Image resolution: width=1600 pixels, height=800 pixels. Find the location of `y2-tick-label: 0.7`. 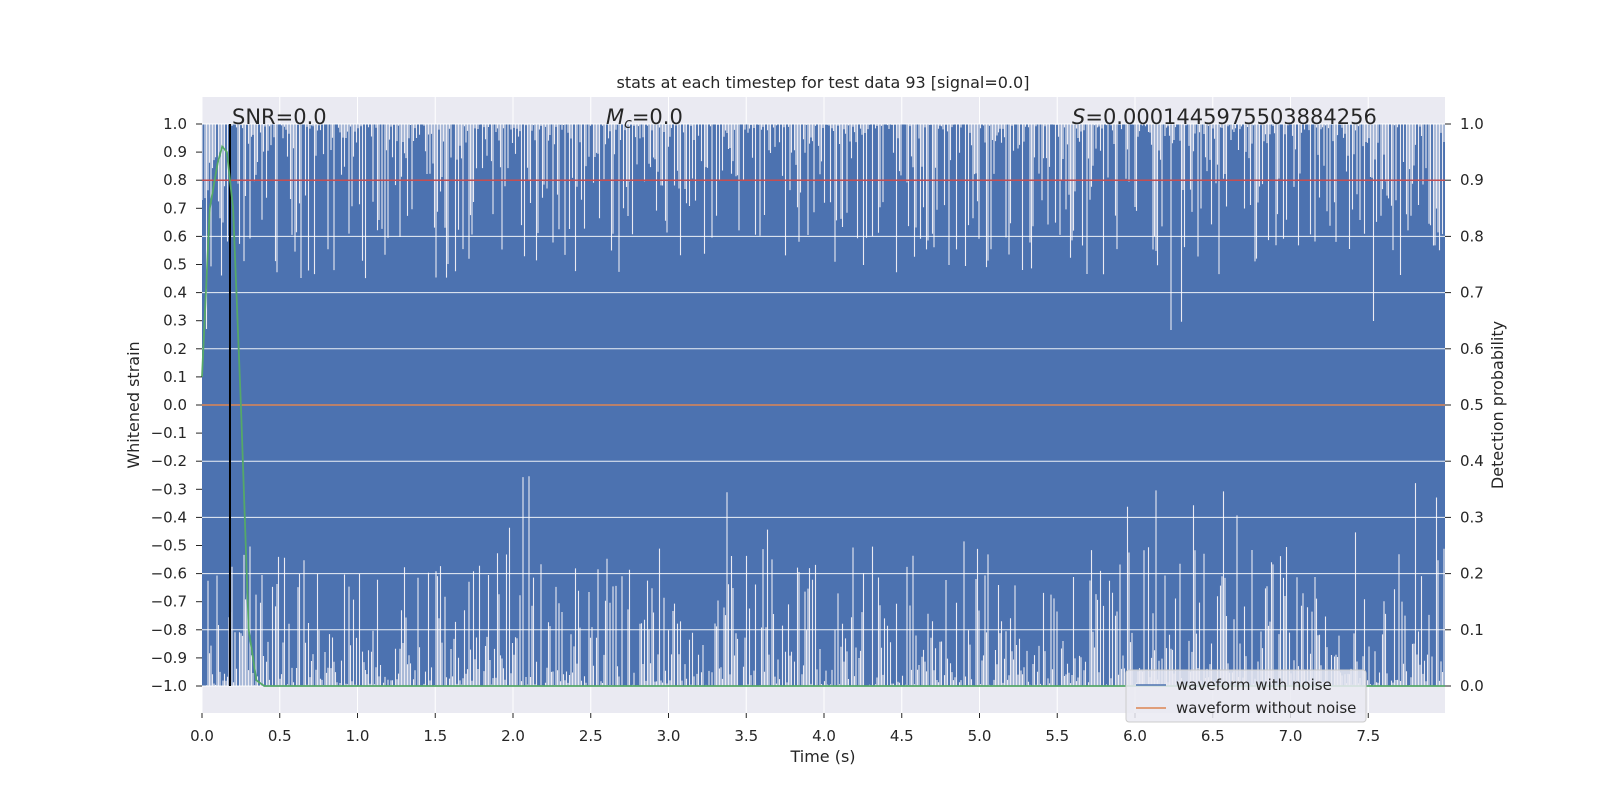

y2-tick-label: 0.7 is located at coordinates (1472, 293).